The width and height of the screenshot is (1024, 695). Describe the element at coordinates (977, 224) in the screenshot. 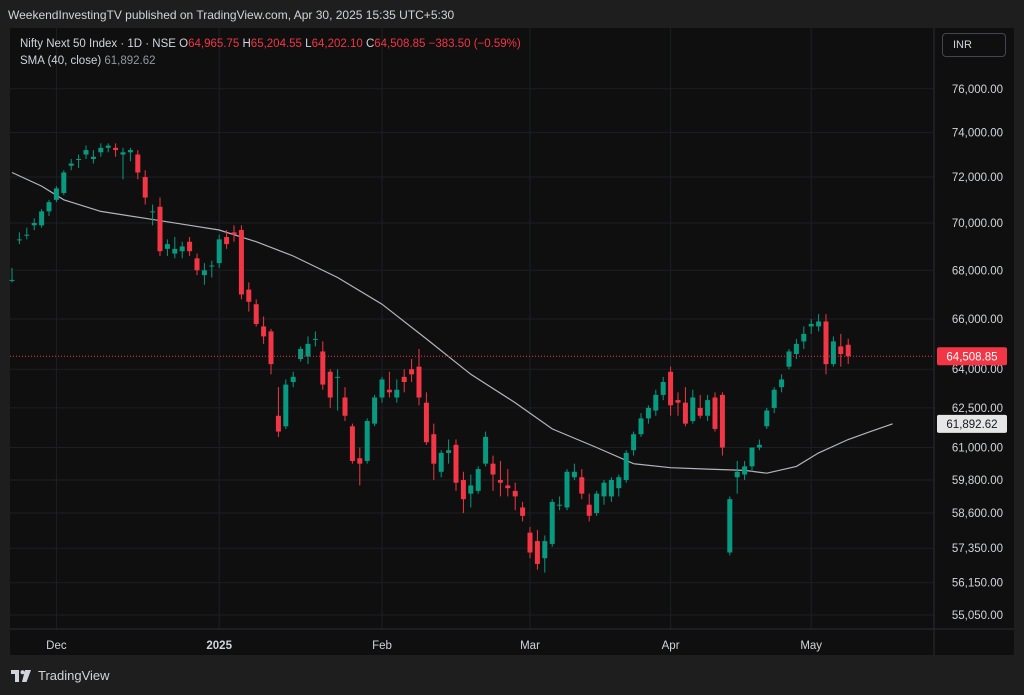

I see `price-tick-label: 70,000.00` at that location.